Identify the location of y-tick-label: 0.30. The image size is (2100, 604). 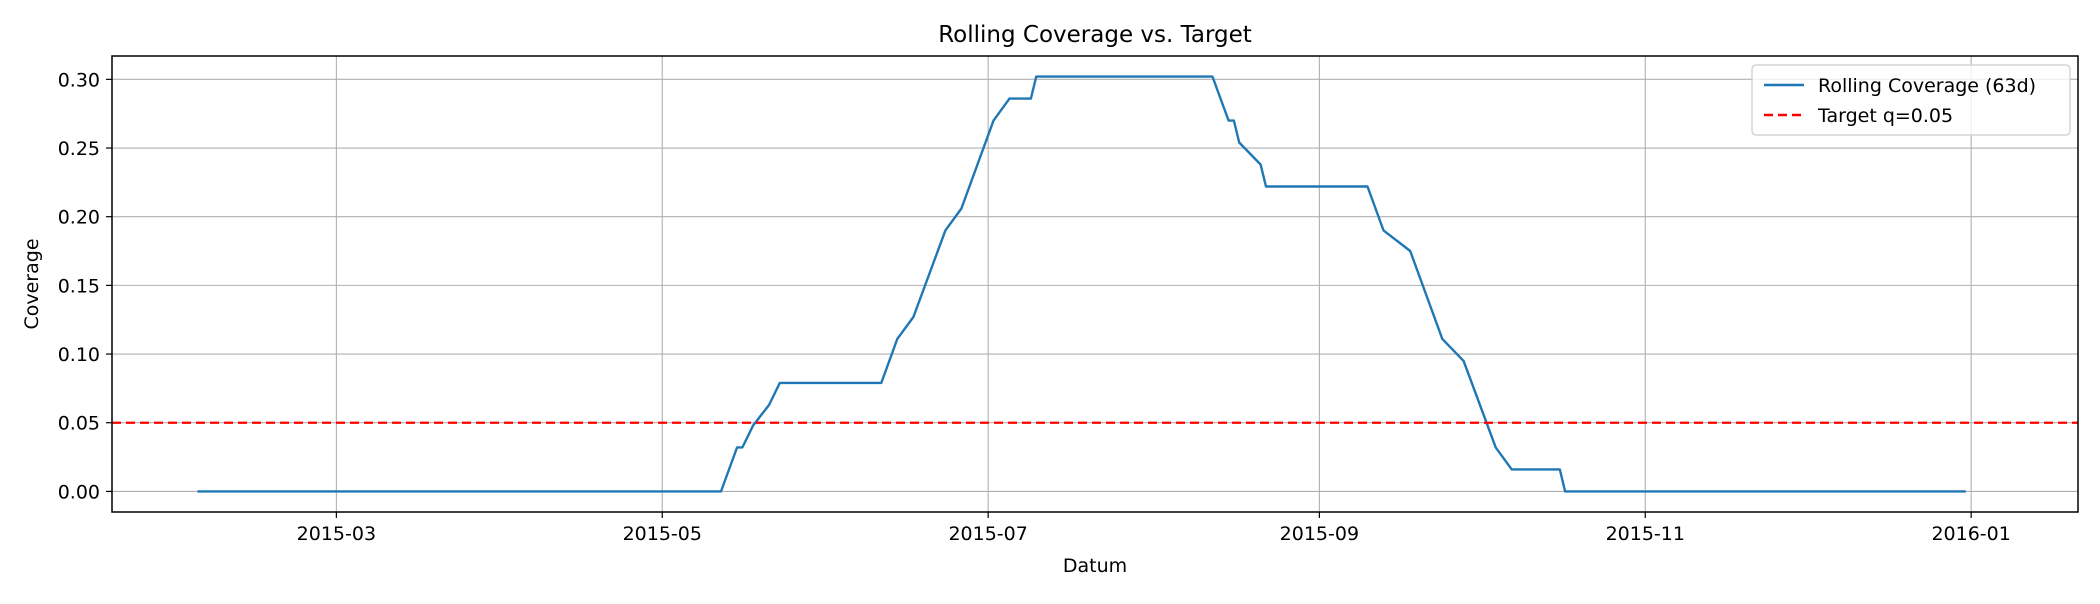
(79, 80).